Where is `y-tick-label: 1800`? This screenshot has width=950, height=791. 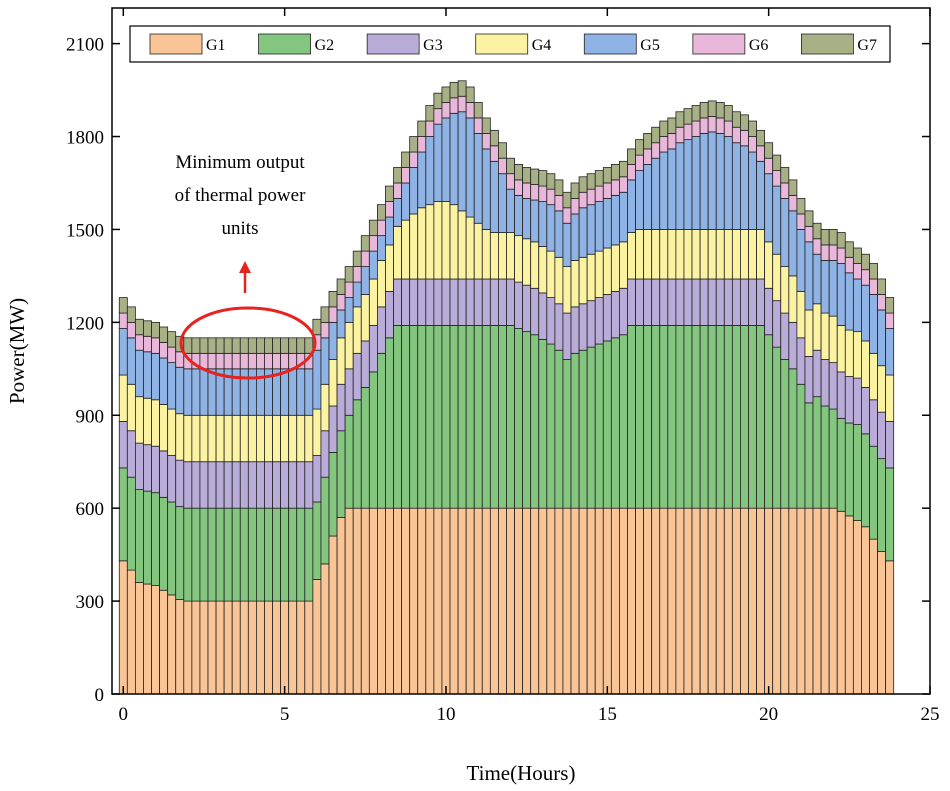
y-tick-label: 1800 is located at coordinates (85, 138).